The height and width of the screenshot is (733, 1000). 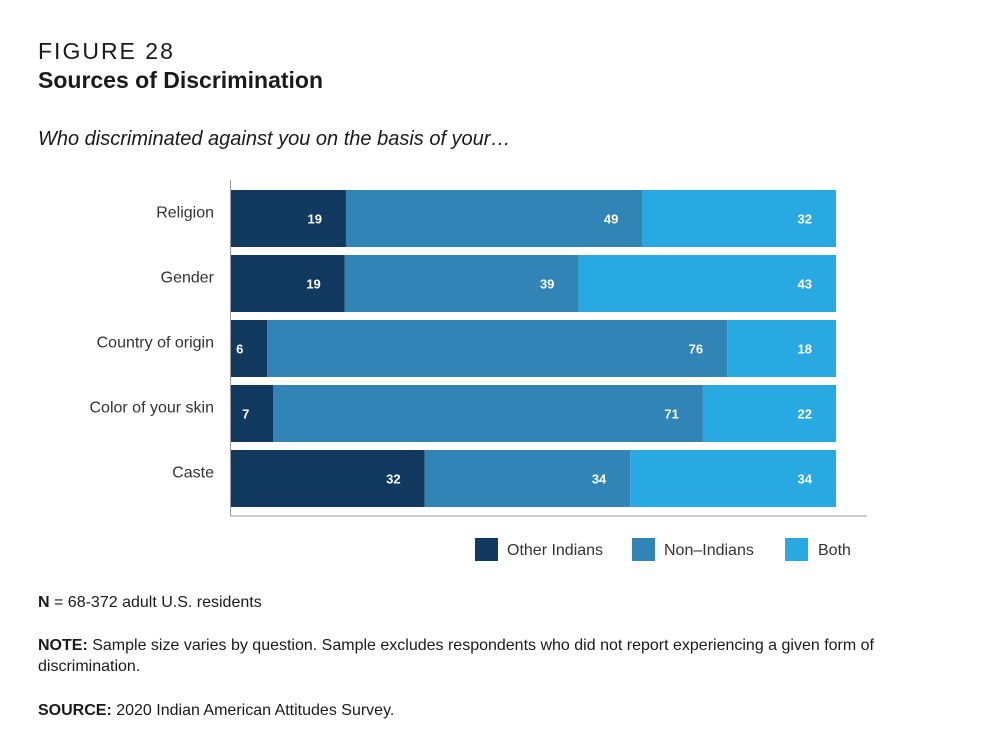 I want to click on category-label-color-of-your-skin: Color of your skin, so click(x=152, y=408).